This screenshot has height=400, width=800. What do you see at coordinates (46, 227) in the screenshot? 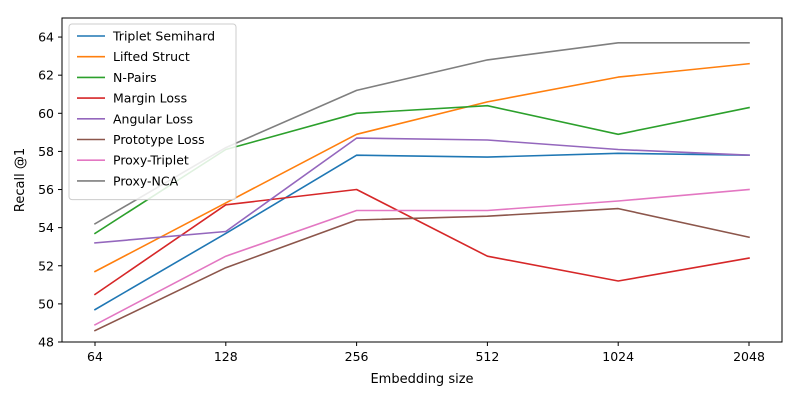
I see `y-tick-label: 54` at bounding box center [46, 227].